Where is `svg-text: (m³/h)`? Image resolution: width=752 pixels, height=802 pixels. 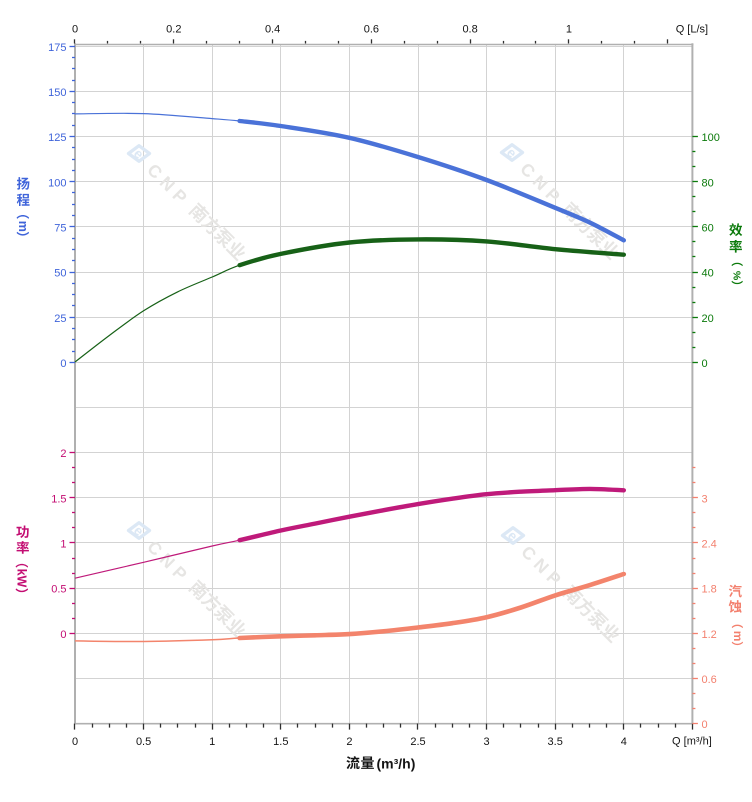 svg-text: (m³/h) is located at coordinates (396, 764).